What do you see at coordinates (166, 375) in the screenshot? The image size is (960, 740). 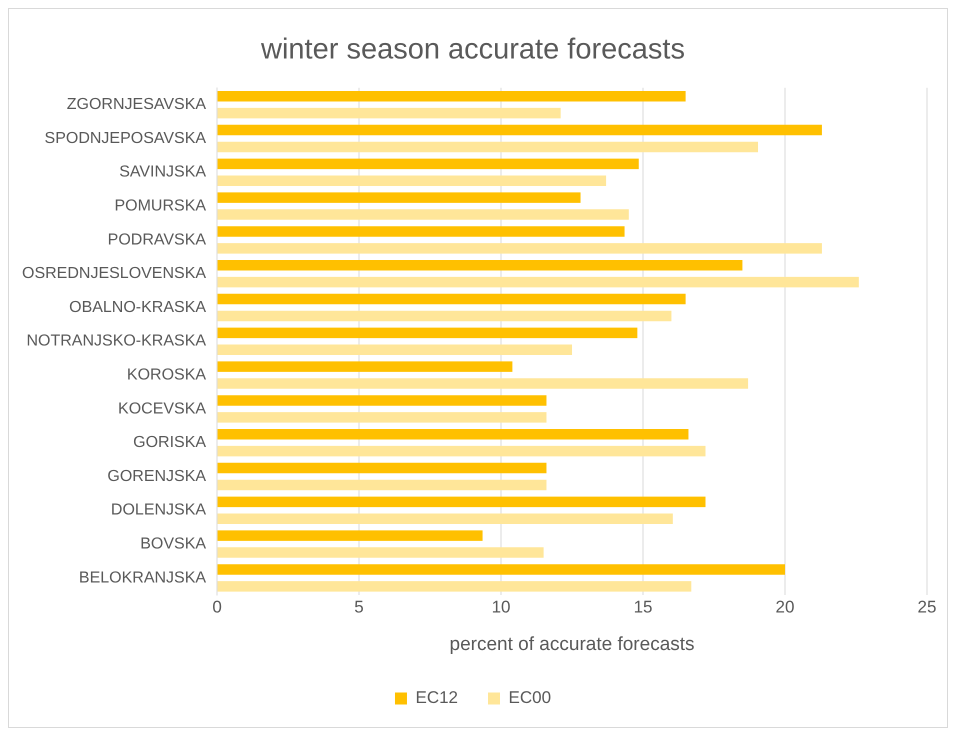 I see `y-tick-label: KOROSKA` at bounding box center [166, 375].